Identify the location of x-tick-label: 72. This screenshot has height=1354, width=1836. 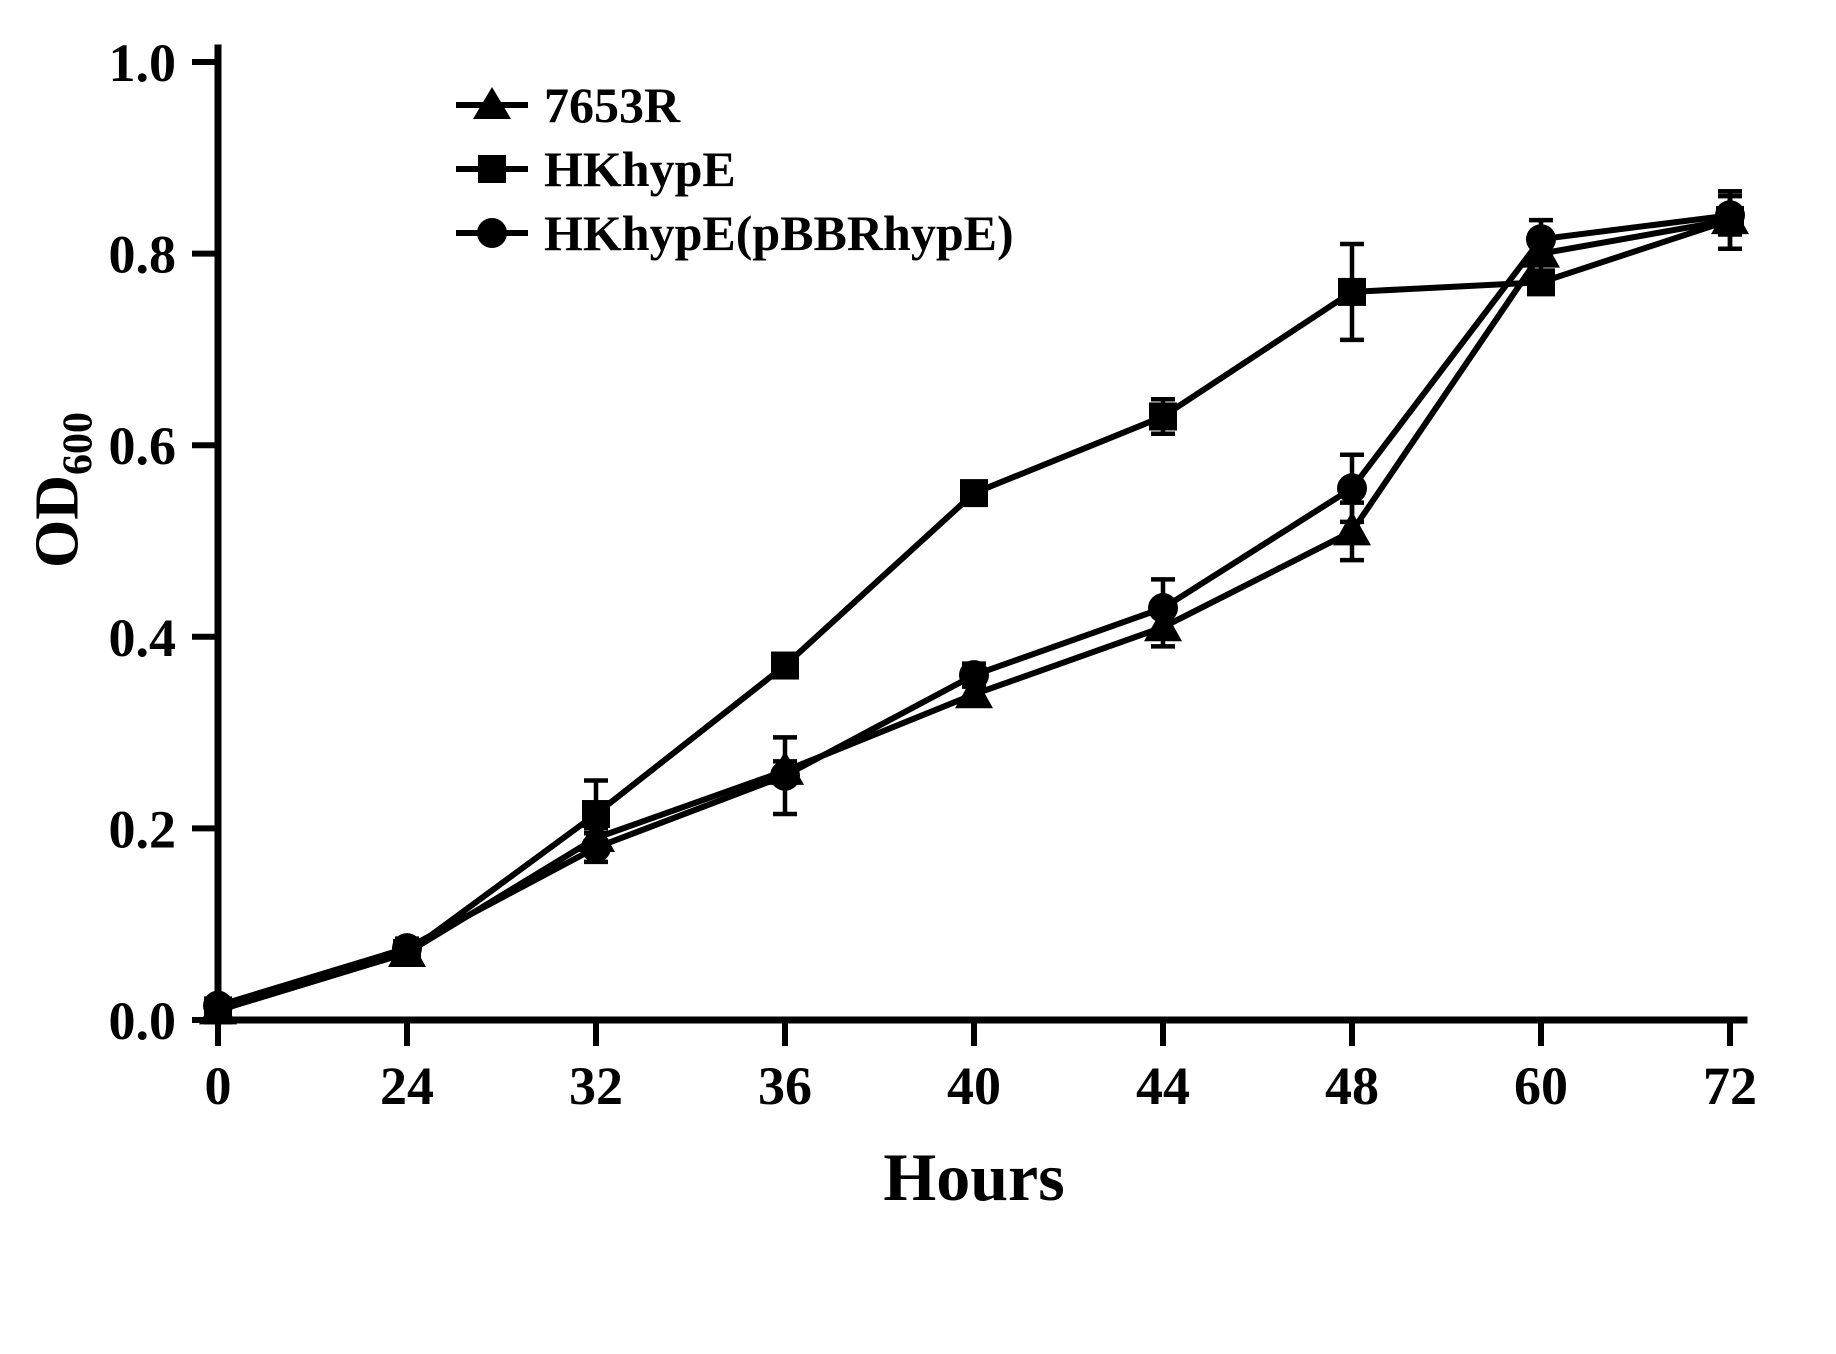
(1730, 1086).